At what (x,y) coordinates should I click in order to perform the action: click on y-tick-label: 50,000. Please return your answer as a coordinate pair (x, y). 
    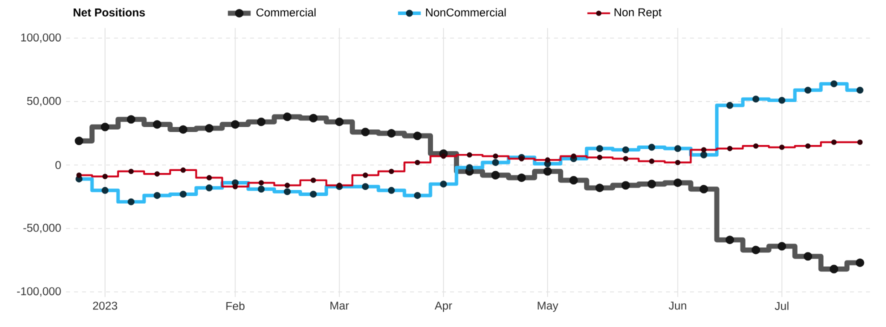
    Looking at the image, I should click on (44, 101).